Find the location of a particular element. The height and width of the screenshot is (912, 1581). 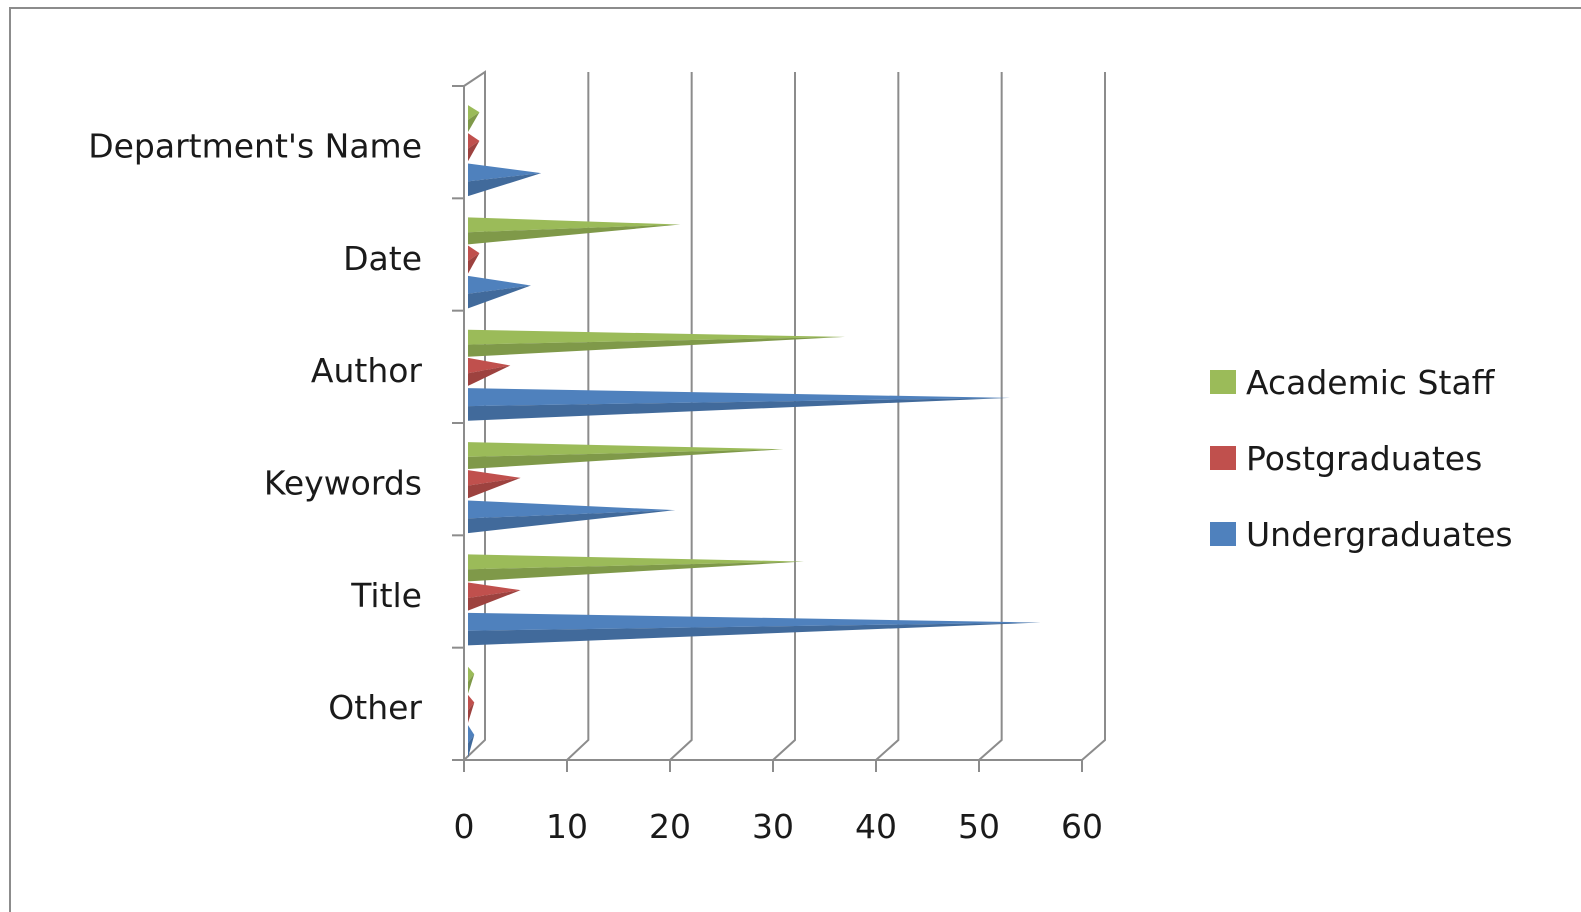

value-tick-labels: 0 10 20 30 40 50 60 is located at coordinates (779, 826).